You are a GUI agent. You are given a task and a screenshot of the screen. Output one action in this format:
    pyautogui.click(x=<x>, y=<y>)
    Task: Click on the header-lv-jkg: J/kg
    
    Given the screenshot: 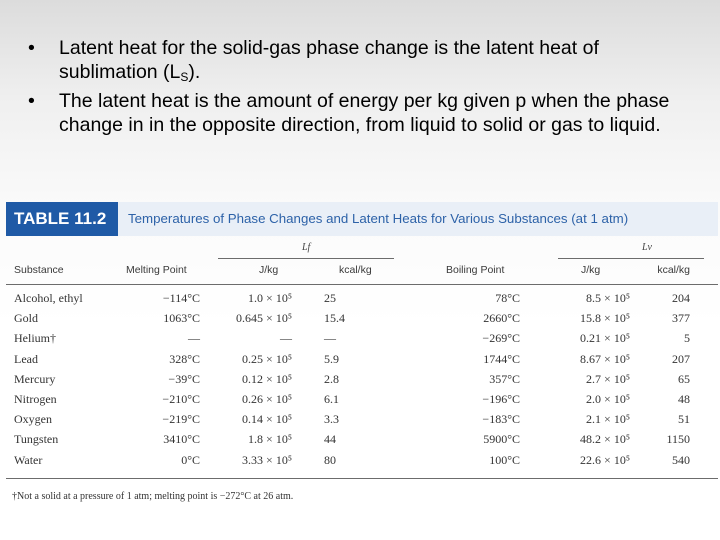 What is the action you would take?
    pyautogui.click(x=591, y=270)
    